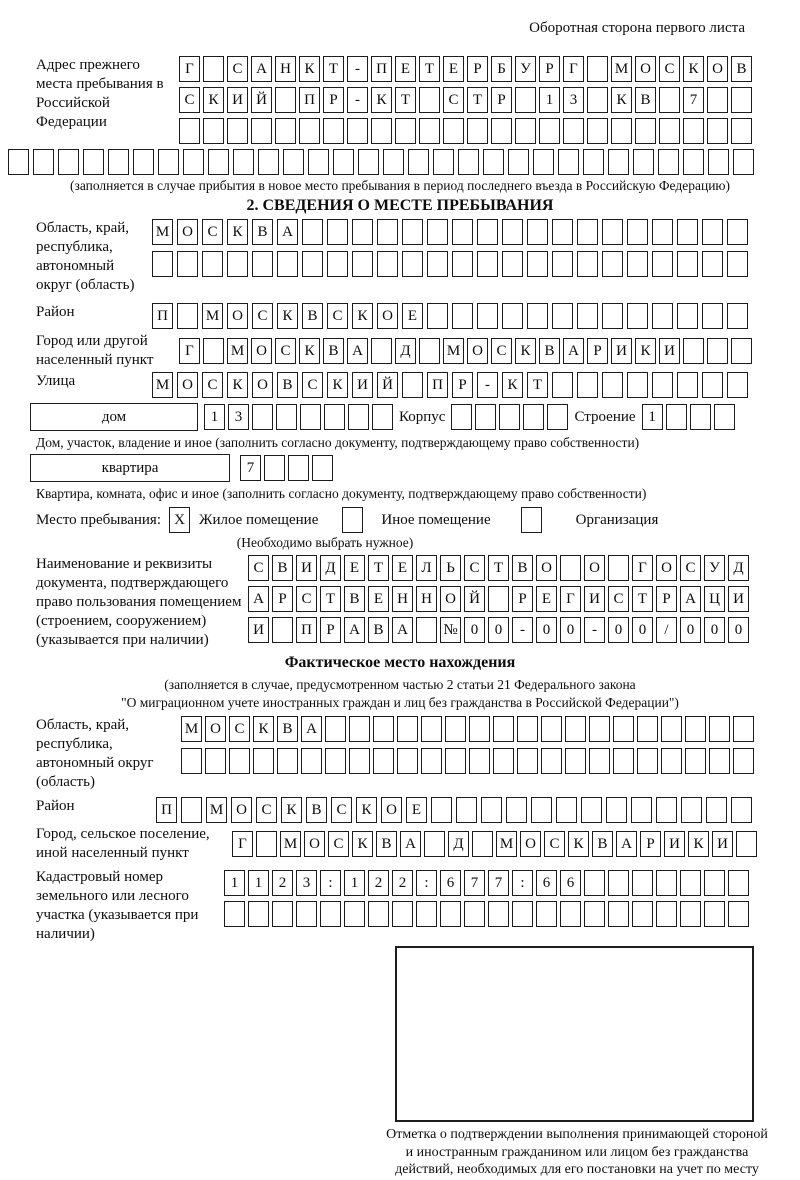 Image resolution: width=800 pixels, height=1180 pixels. Describe the element at coordinates (258, 883) in the screenshot. I see `char-box: 1` at that location.